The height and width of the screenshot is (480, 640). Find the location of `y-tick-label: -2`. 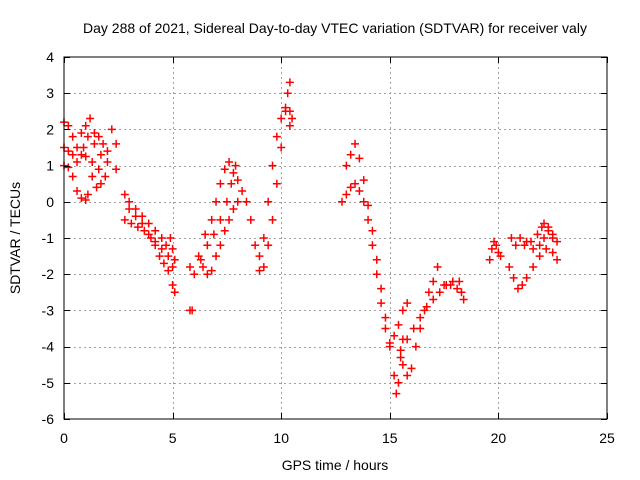

y-tick-label: -2 is located at coordinates (48, 274).